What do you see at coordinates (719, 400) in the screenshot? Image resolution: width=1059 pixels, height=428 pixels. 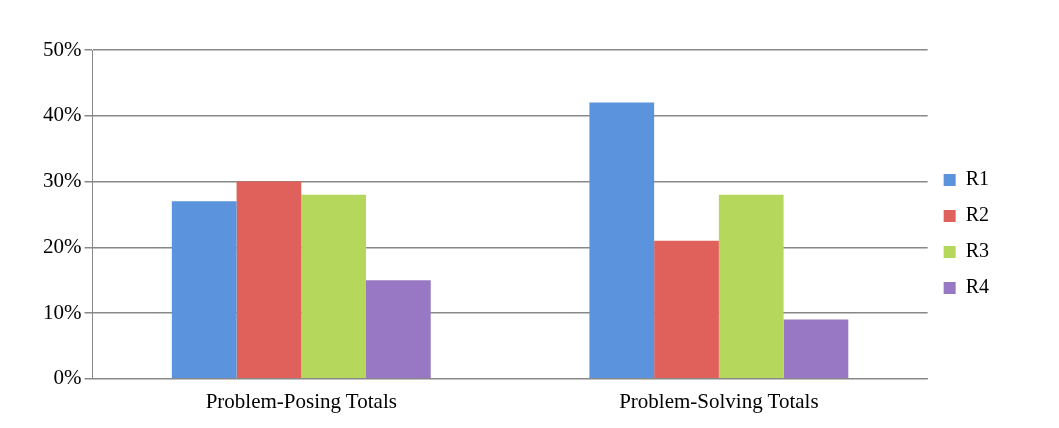 I see `x-tick-label: Problem-Solving Totals` at bounding box center [719, 400].